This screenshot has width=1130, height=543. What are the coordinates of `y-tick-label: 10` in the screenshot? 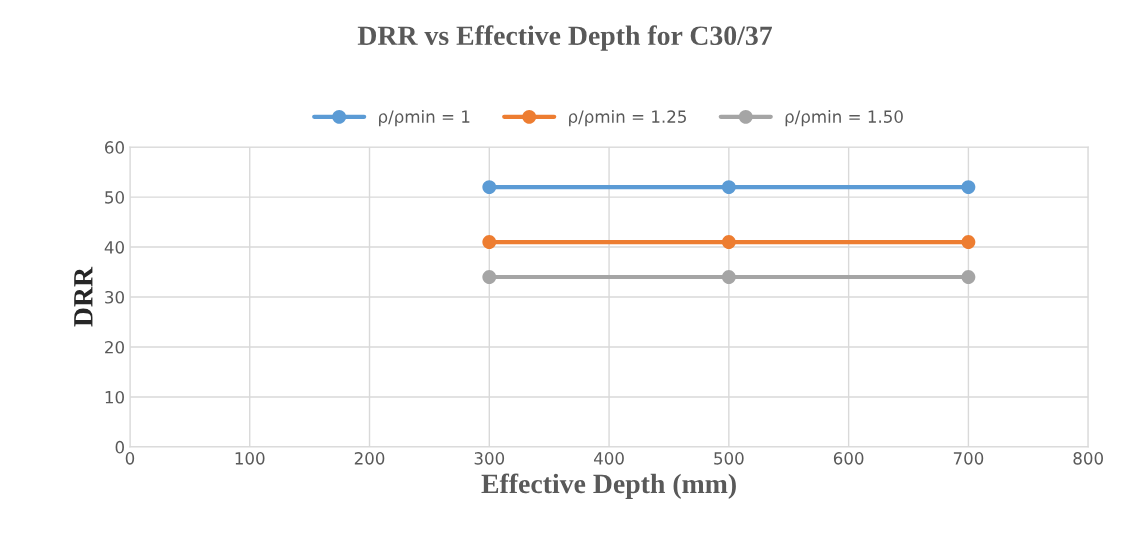 It's located at (114, 397).